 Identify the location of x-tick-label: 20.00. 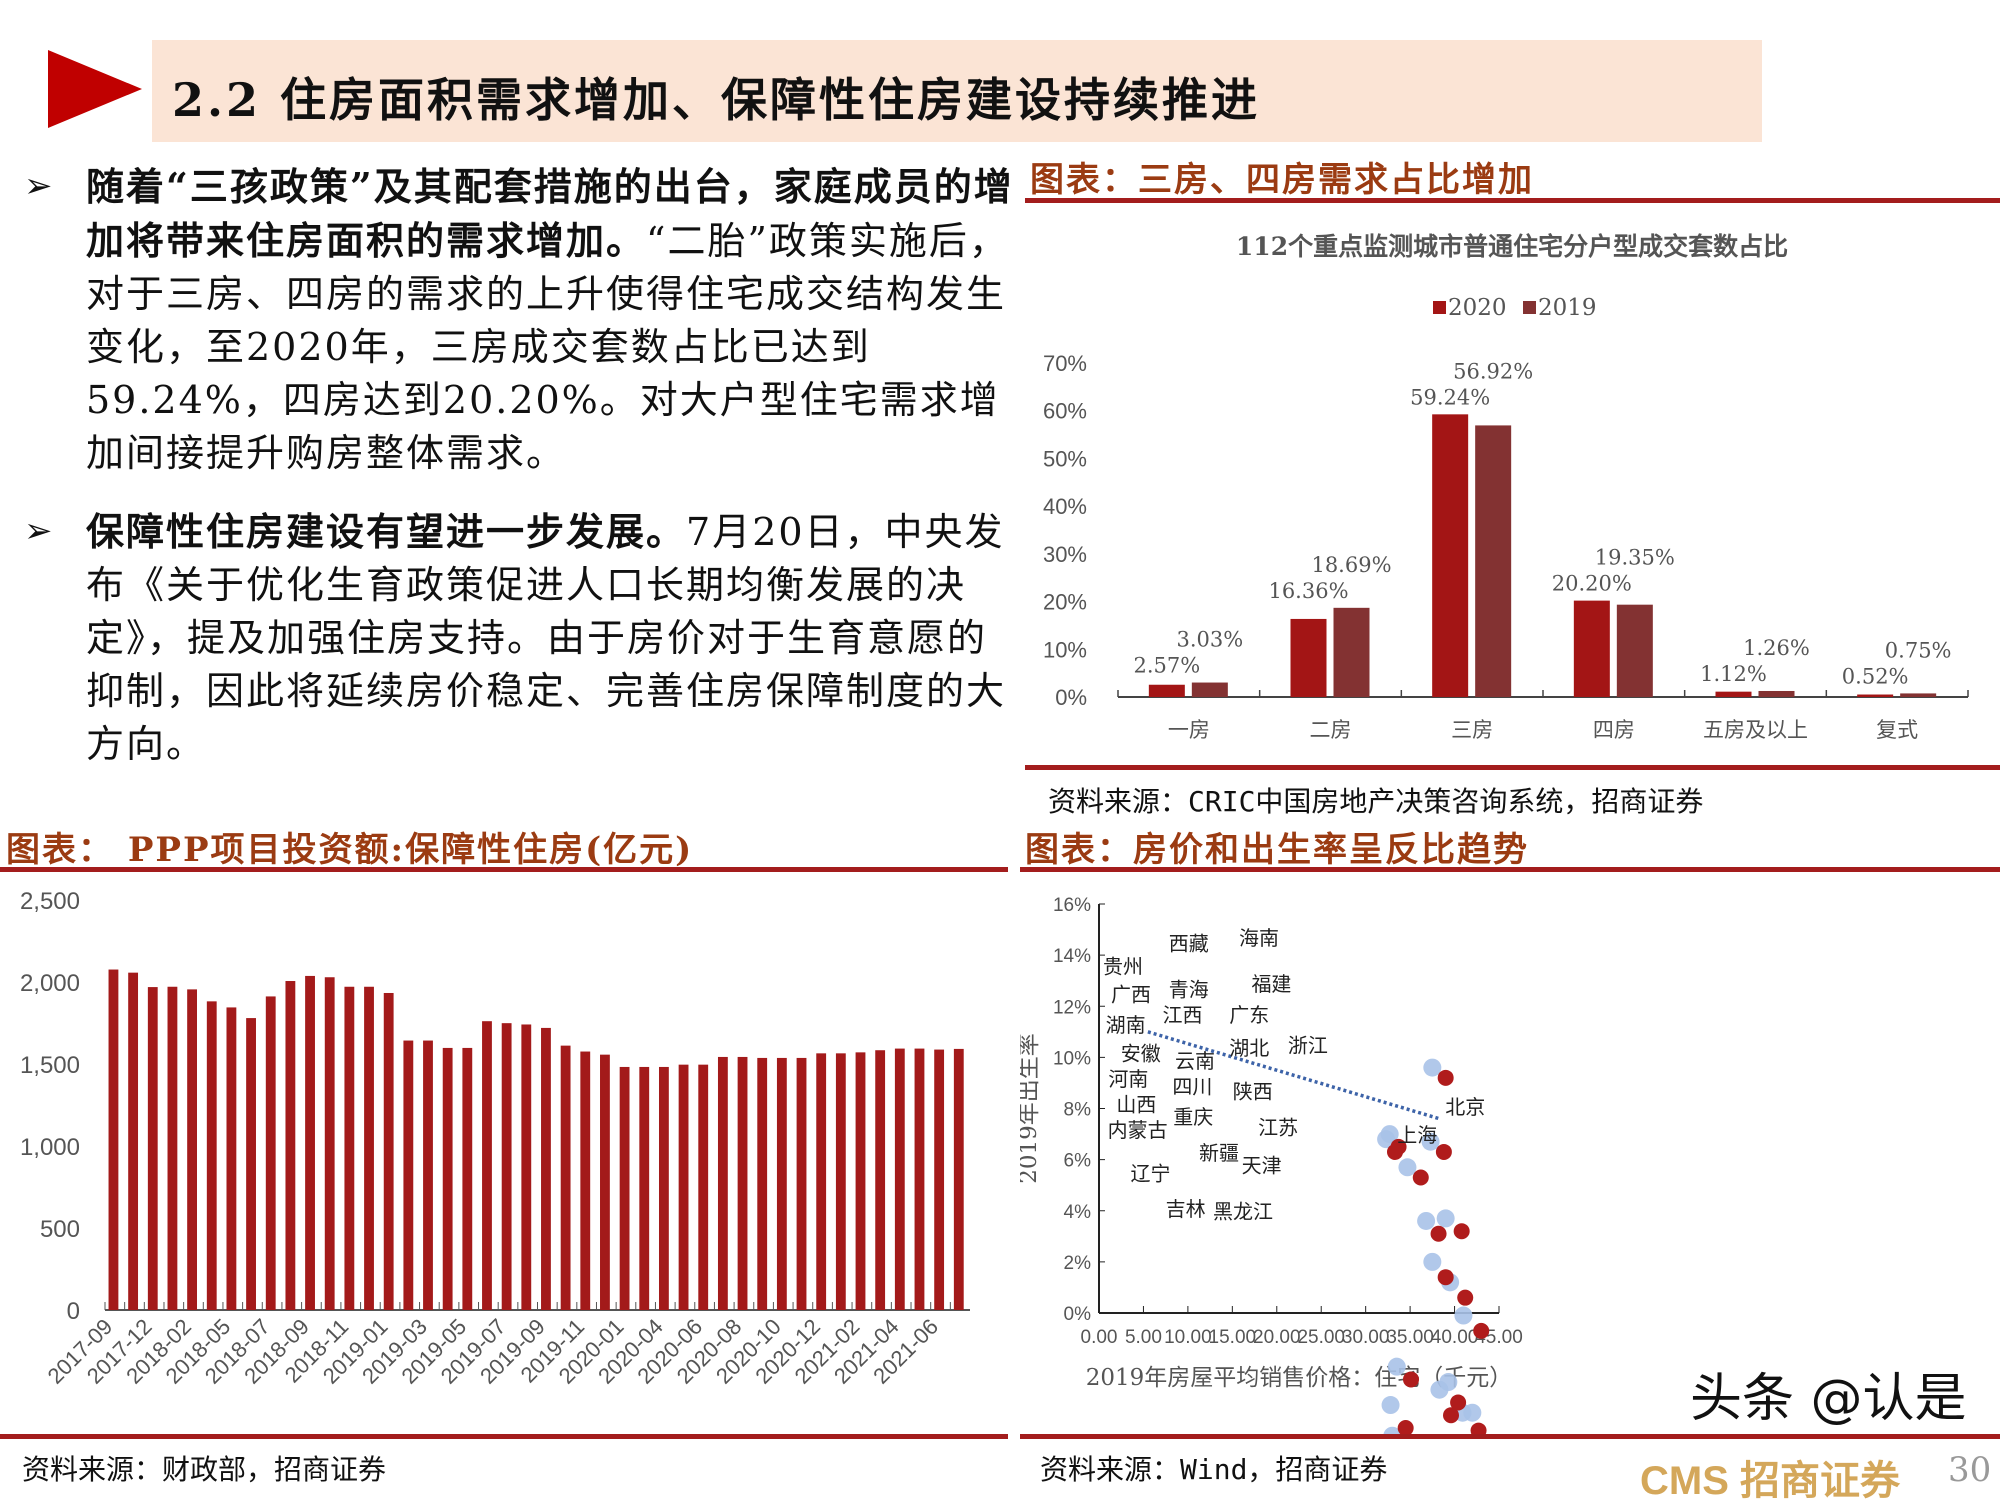
(1277, 1337).